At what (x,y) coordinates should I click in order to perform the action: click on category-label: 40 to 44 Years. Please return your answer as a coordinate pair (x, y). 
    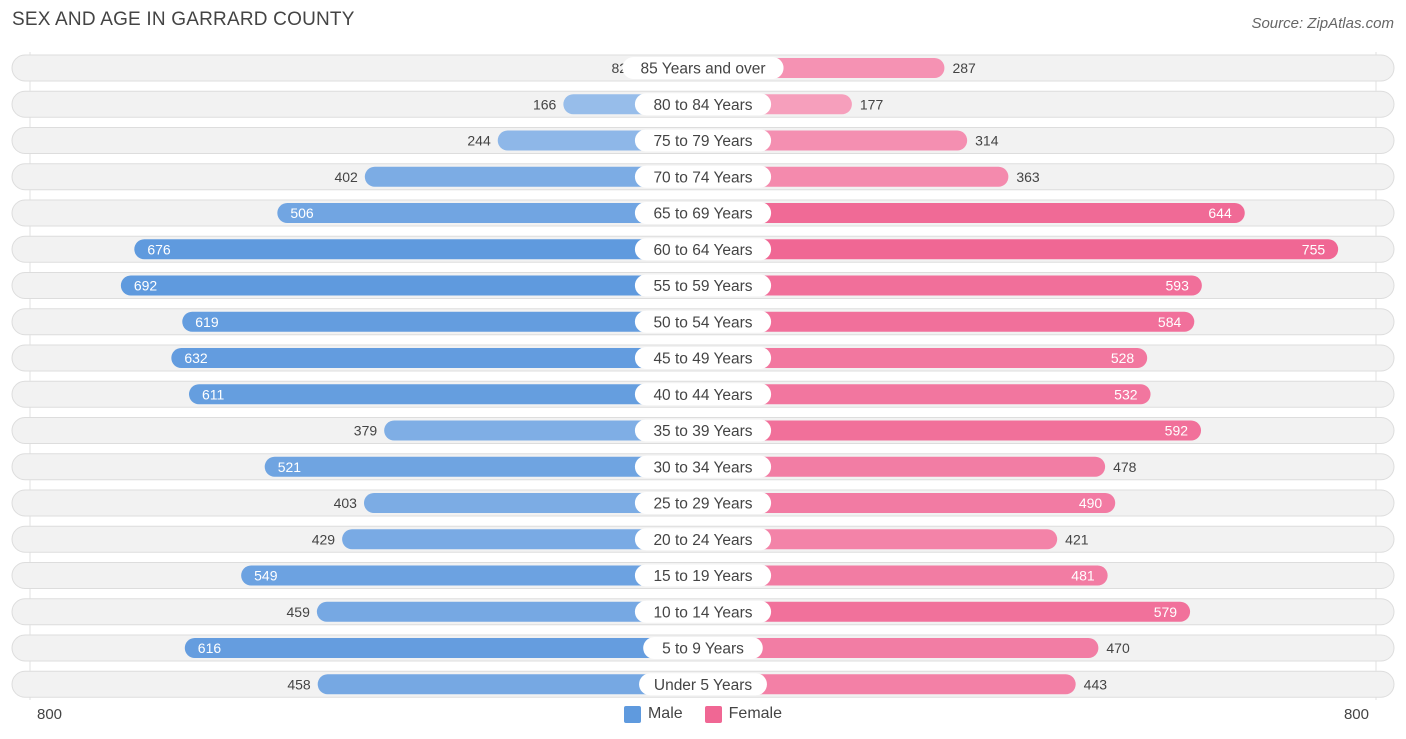
    Looking at the image, I should click on (702, 395).